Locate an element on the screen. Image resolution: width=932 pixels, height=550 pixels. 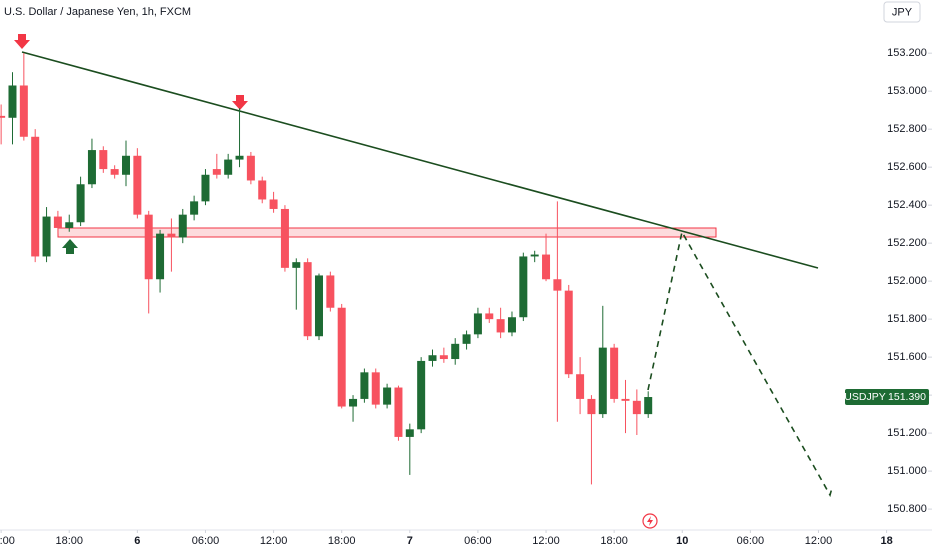
chart-title: U.S. Dollar / Japanese Yen, 1h, FXCM is located at coordinates (97, 12).